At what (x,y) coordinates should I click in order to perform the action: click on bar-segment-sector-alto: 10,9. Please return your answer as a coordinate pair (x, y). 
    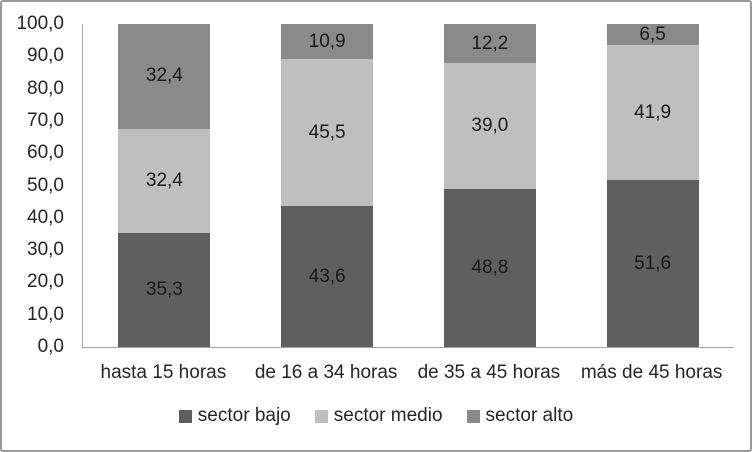
    Looking at the image, I should click on (327, 42).